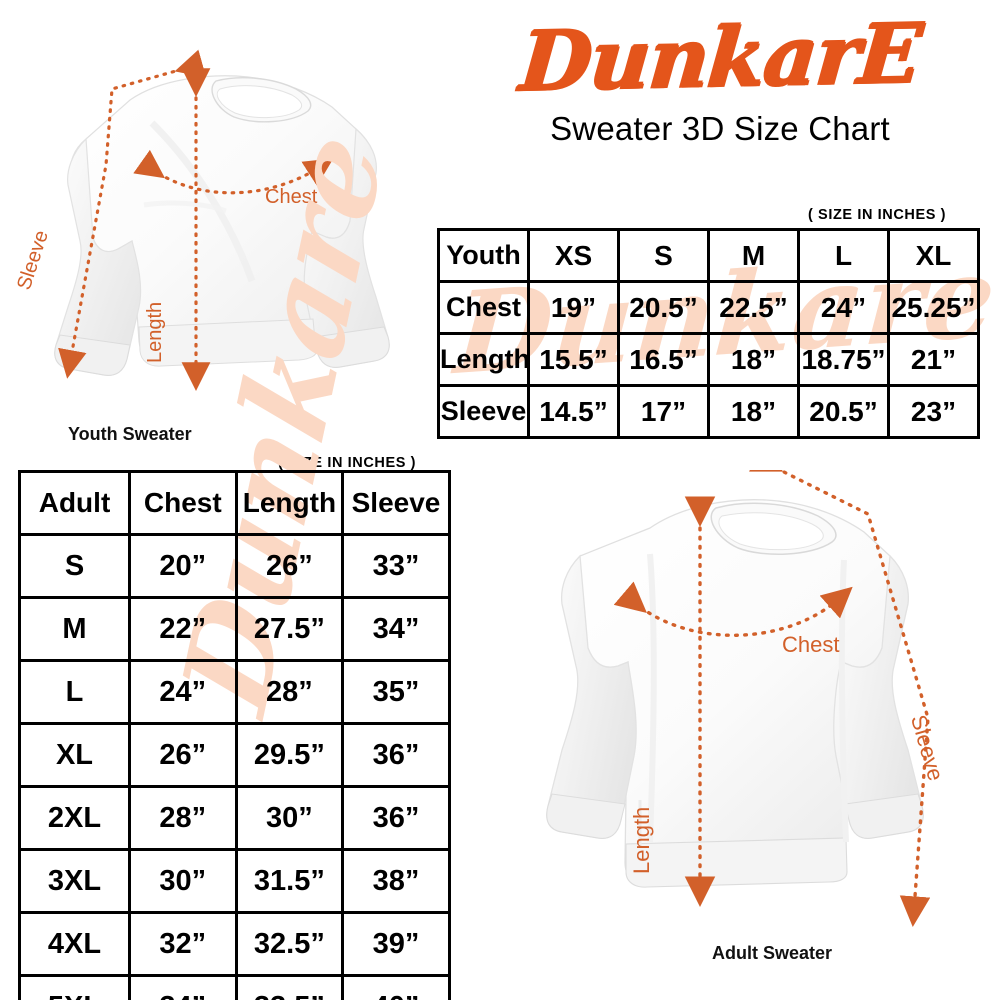 This screenshot has height=1000, width=1000. I want to click on table-row: Sleeve 14.5” 17” 18” 20.5” 23”, so click(708, 411).